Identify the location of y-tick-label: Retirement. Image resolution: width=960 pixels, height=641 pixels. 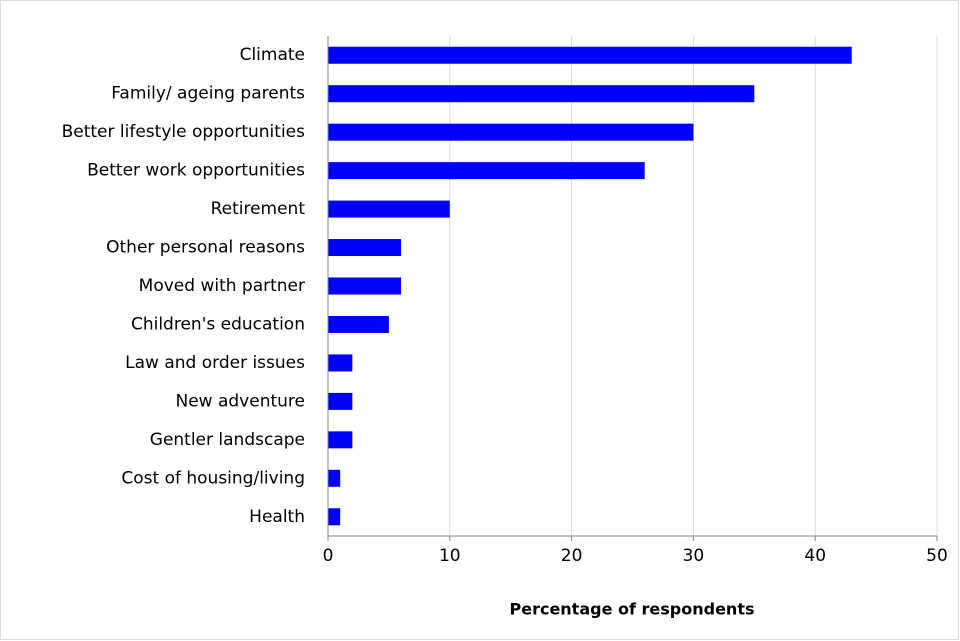
(258, 209).